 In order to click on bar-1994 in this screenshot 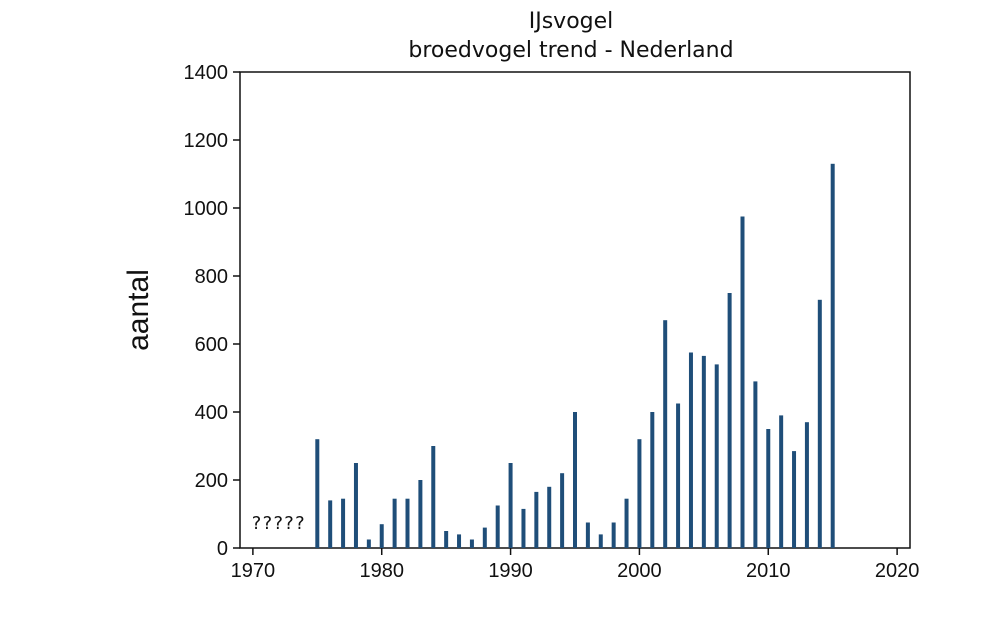, I will do `click(562, 510)`.